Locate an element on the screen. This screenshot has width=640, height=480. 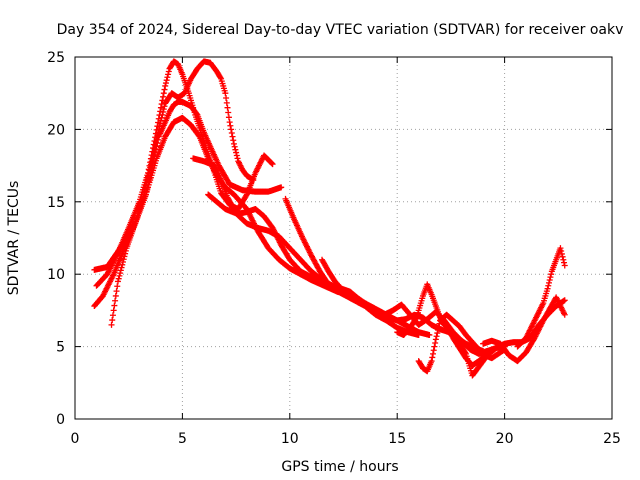
x-axis-label: GPS time / hours is located at coordinates (339, 467).